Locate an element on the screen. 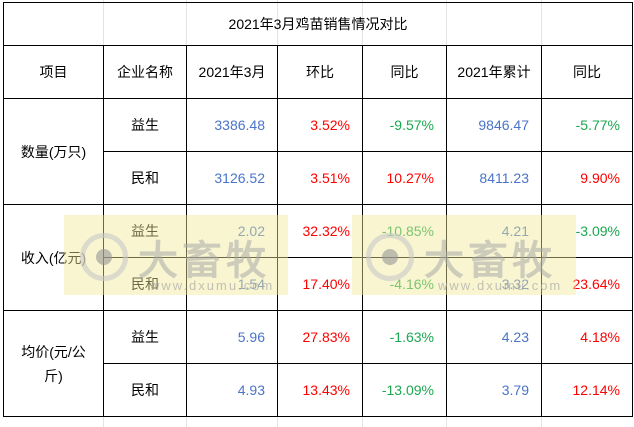  table-row: 民和 4.93 13.43% -13.09% 3.79 12.14% is located at coordinates (318, 390).